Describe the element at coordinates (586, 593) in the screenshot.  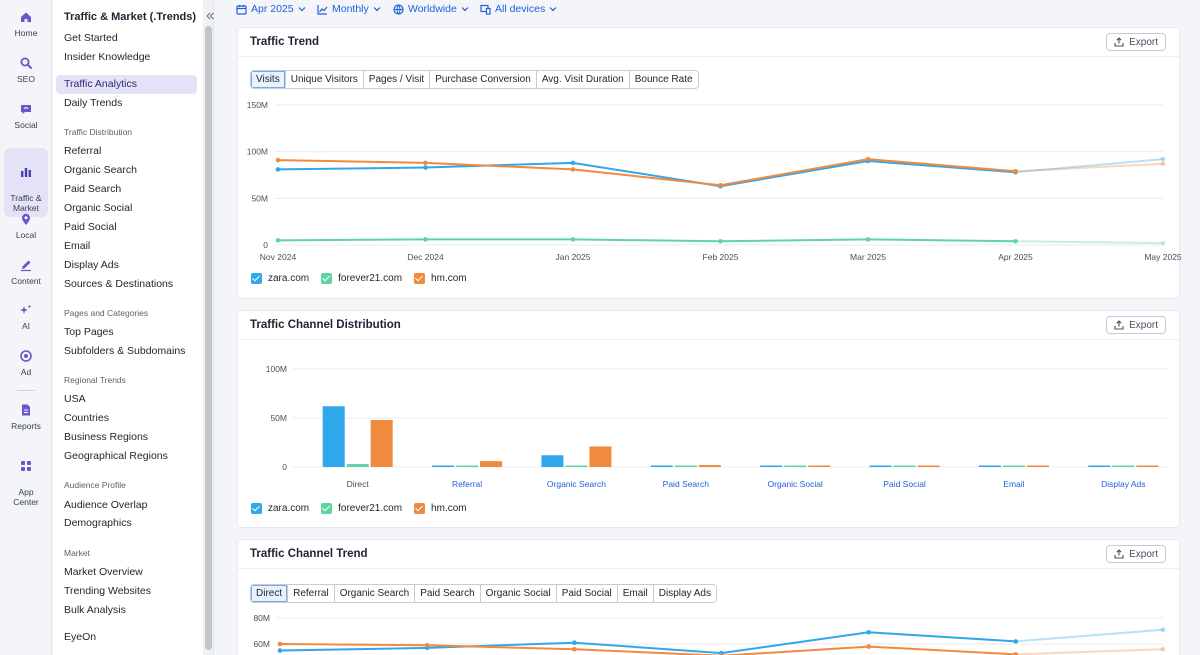
I see `tab-paid-social: Paid Social` at that location.